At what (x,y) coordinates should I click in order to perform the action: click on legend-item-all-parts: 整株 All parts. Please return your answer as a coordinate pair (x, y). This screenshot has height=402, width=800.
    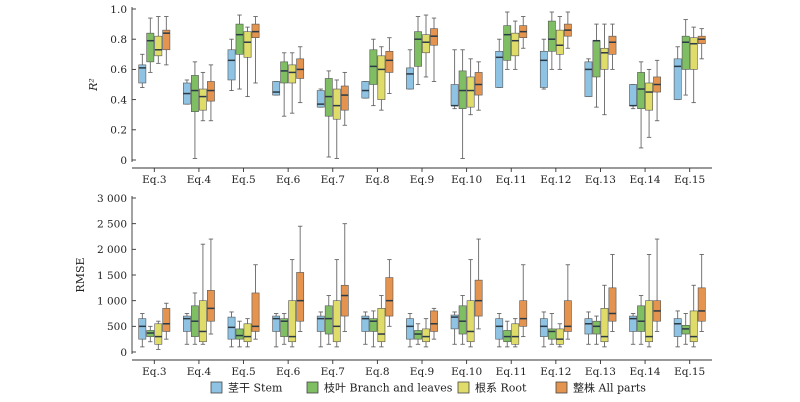
    Looking at the image, I should click on (600, 388).